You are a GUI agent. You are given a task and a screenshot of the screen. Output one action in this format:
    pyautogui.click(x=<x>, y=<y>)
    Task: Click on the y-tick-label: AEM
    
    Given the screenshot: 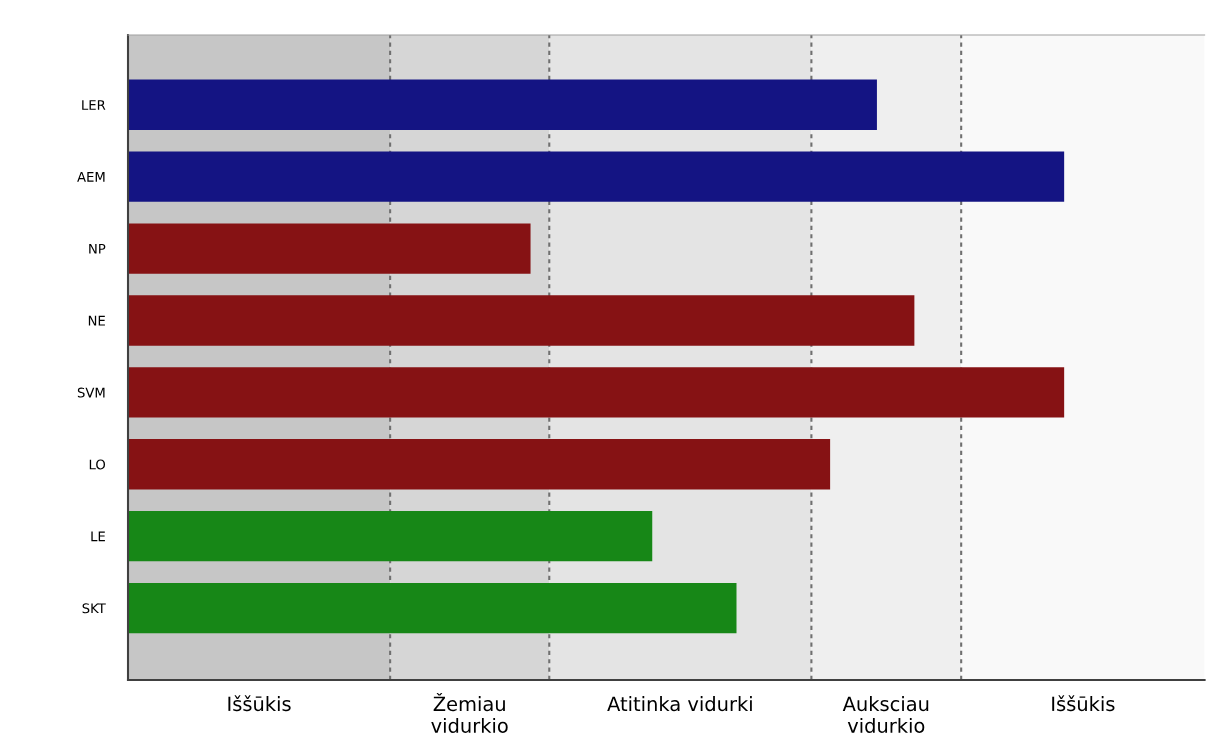 What is the action you would take?
    pyautogui.click(x=91, y=177)
    